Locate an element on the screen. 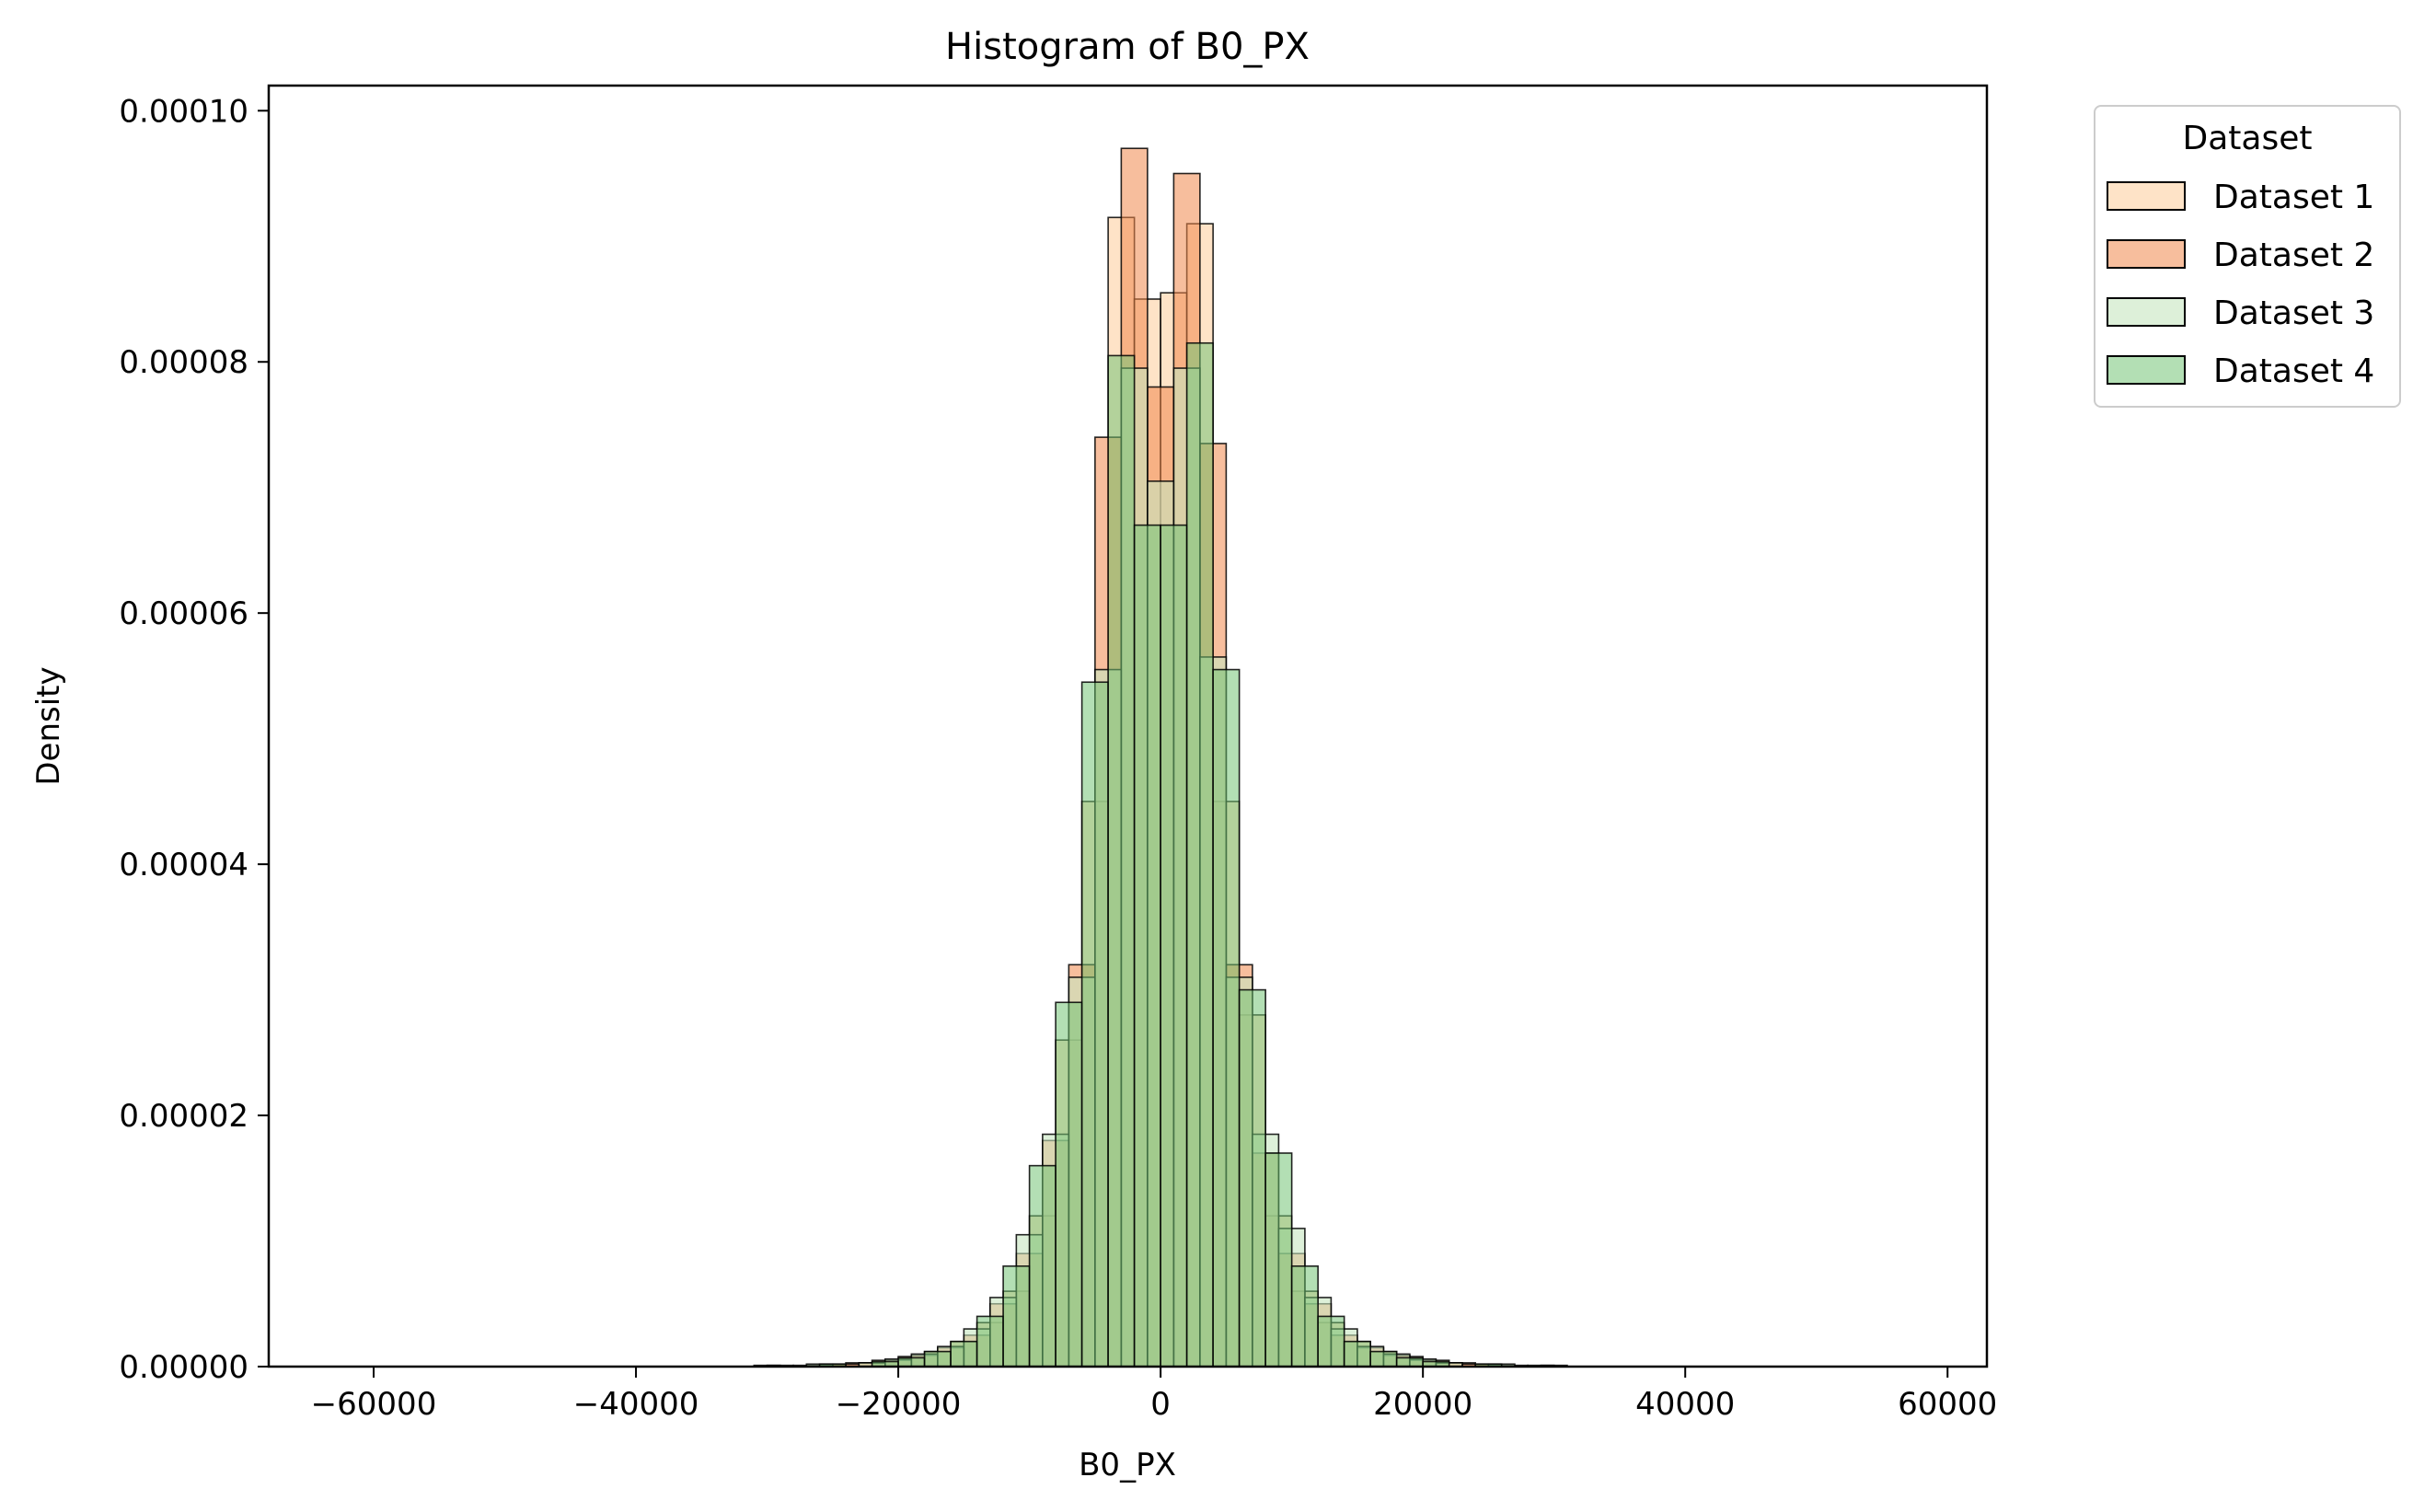 This screenshot has width=2436, height=1512. y-tick-label: 0.00002 is located at coordinates (183, 1116).